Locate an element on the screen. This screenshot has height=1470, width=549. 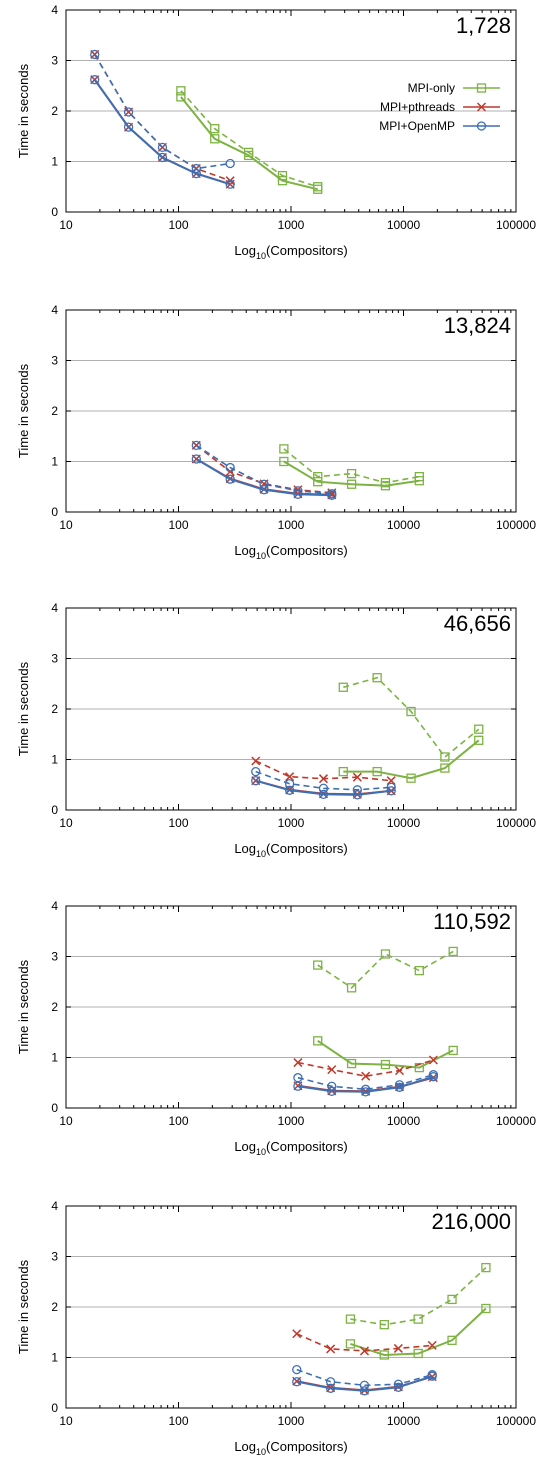
legend: MPI-only MPI+pthreads MPI+OpenMP is located at coordinates (439, 107).